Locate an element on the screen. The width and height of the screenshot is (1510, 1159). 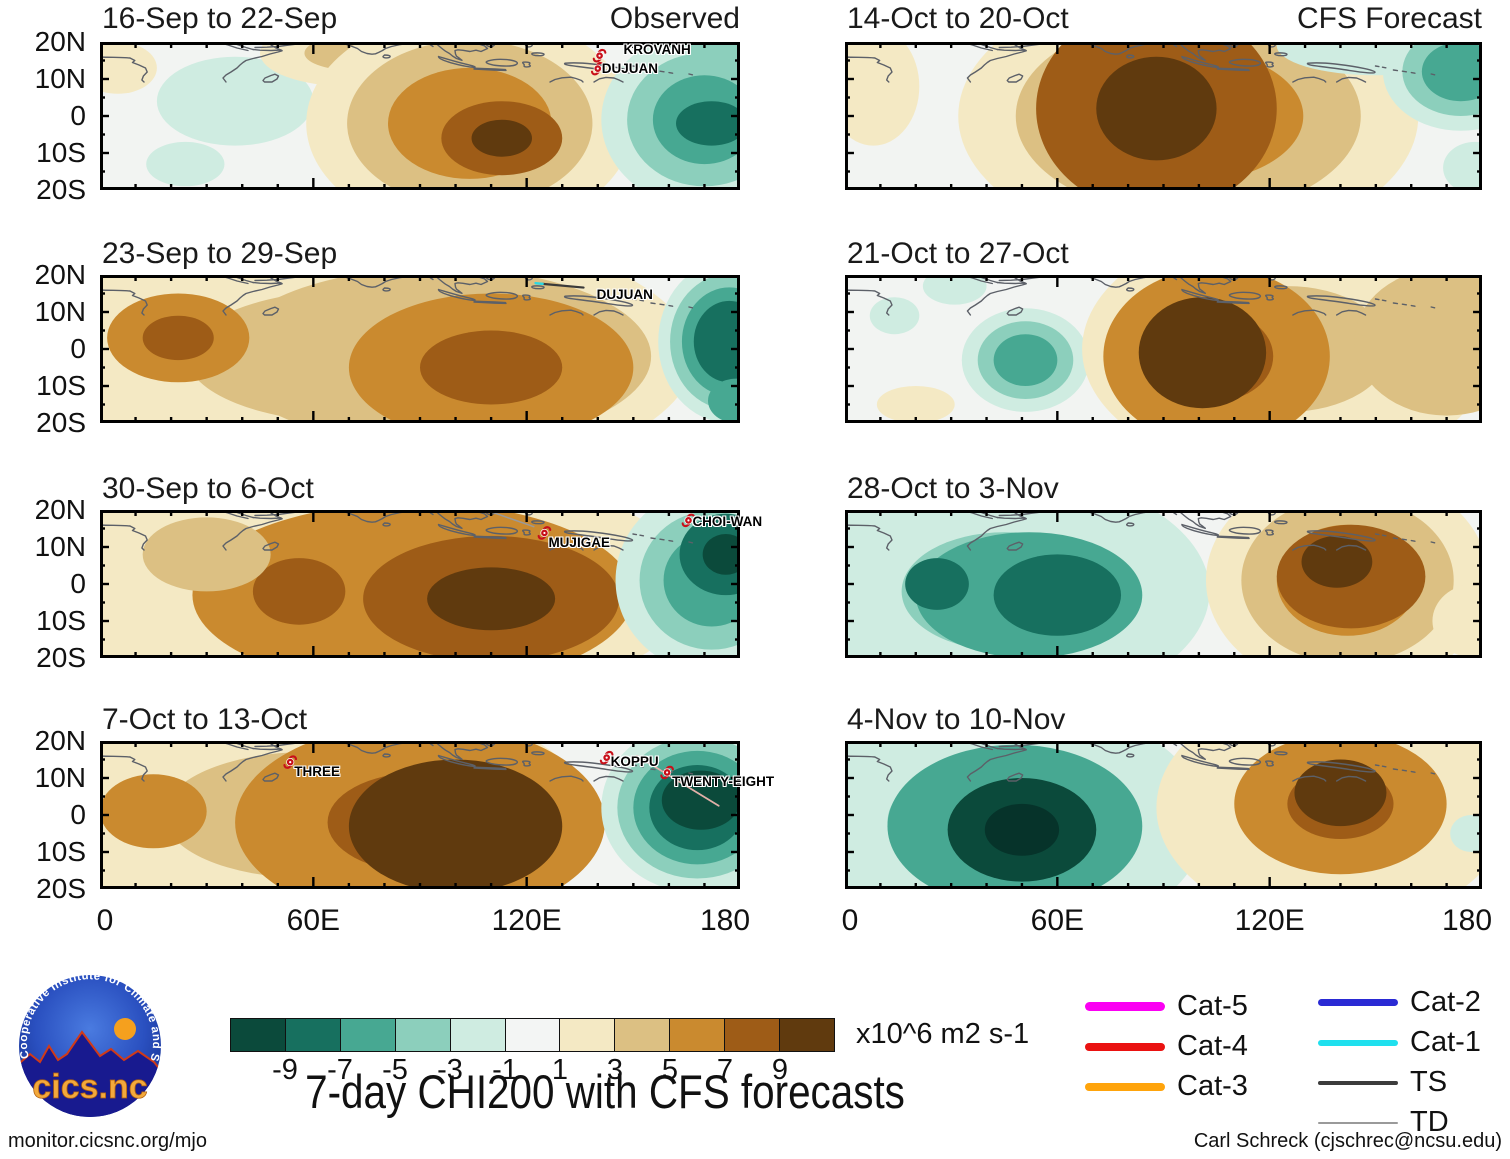
colorbar-tick-label: -5 is located at coordinates (395, 1070).